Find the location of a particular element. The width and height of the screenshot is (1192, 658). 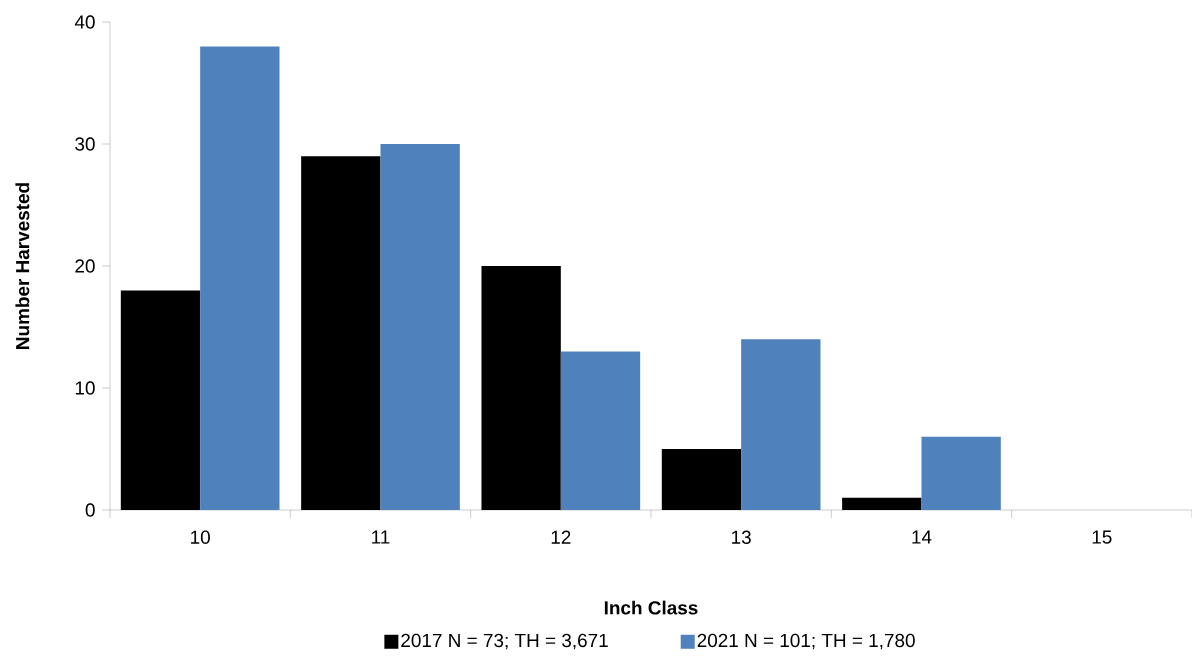

y-tick-label: 20 is located at coordinates (85, 266).